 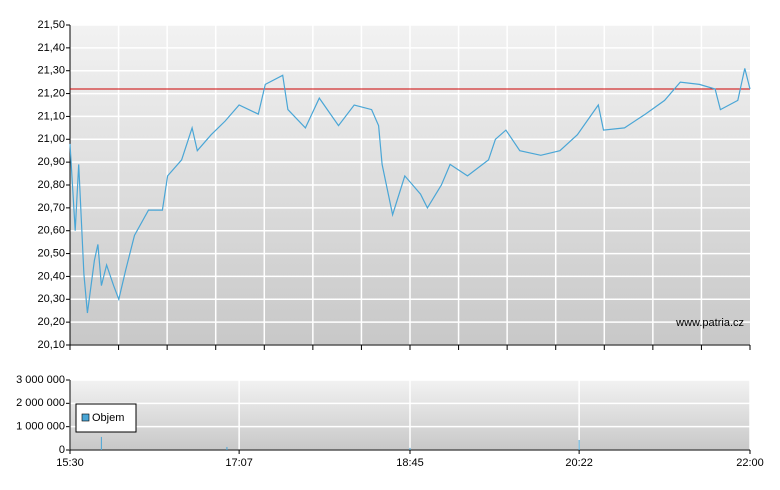 What do you see at coordinates (750, 463) in the screenshot?
I see `x-tick-label: 22:00` at bounding box center [750, 463].